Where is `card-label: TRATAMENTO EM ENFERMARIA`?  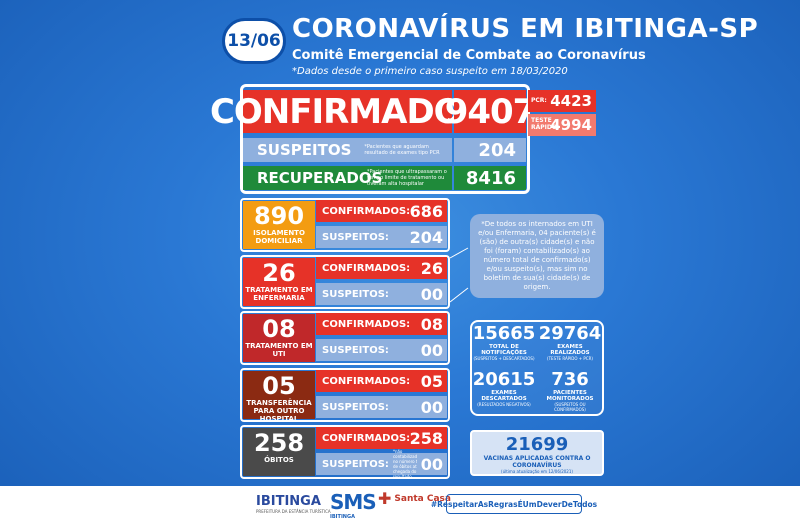 card-label: TRATAMENTO EM ENFERMARIA is located at coordinates (279, 294).